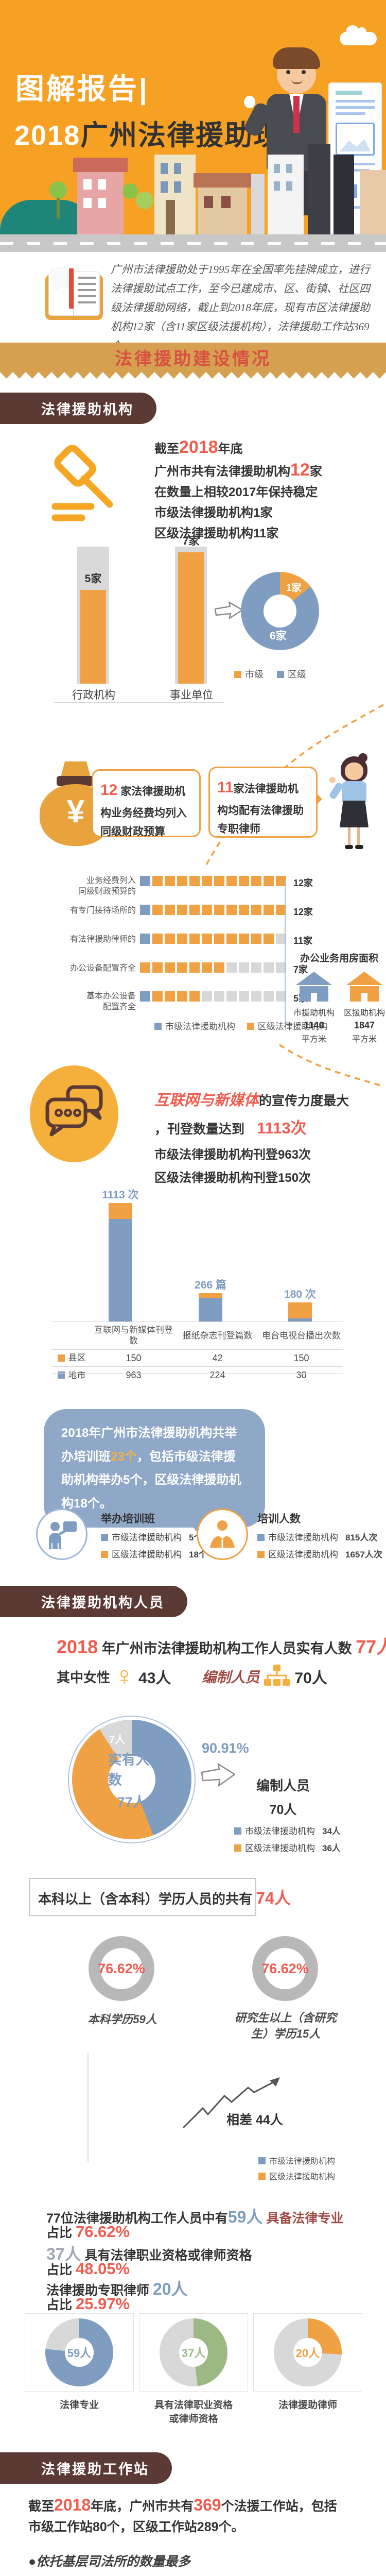 This screenshot has height=2576, width=386. Describe the element at coordinates (214, 940) in the screenshot. I see `pictogram-squares` at that location.